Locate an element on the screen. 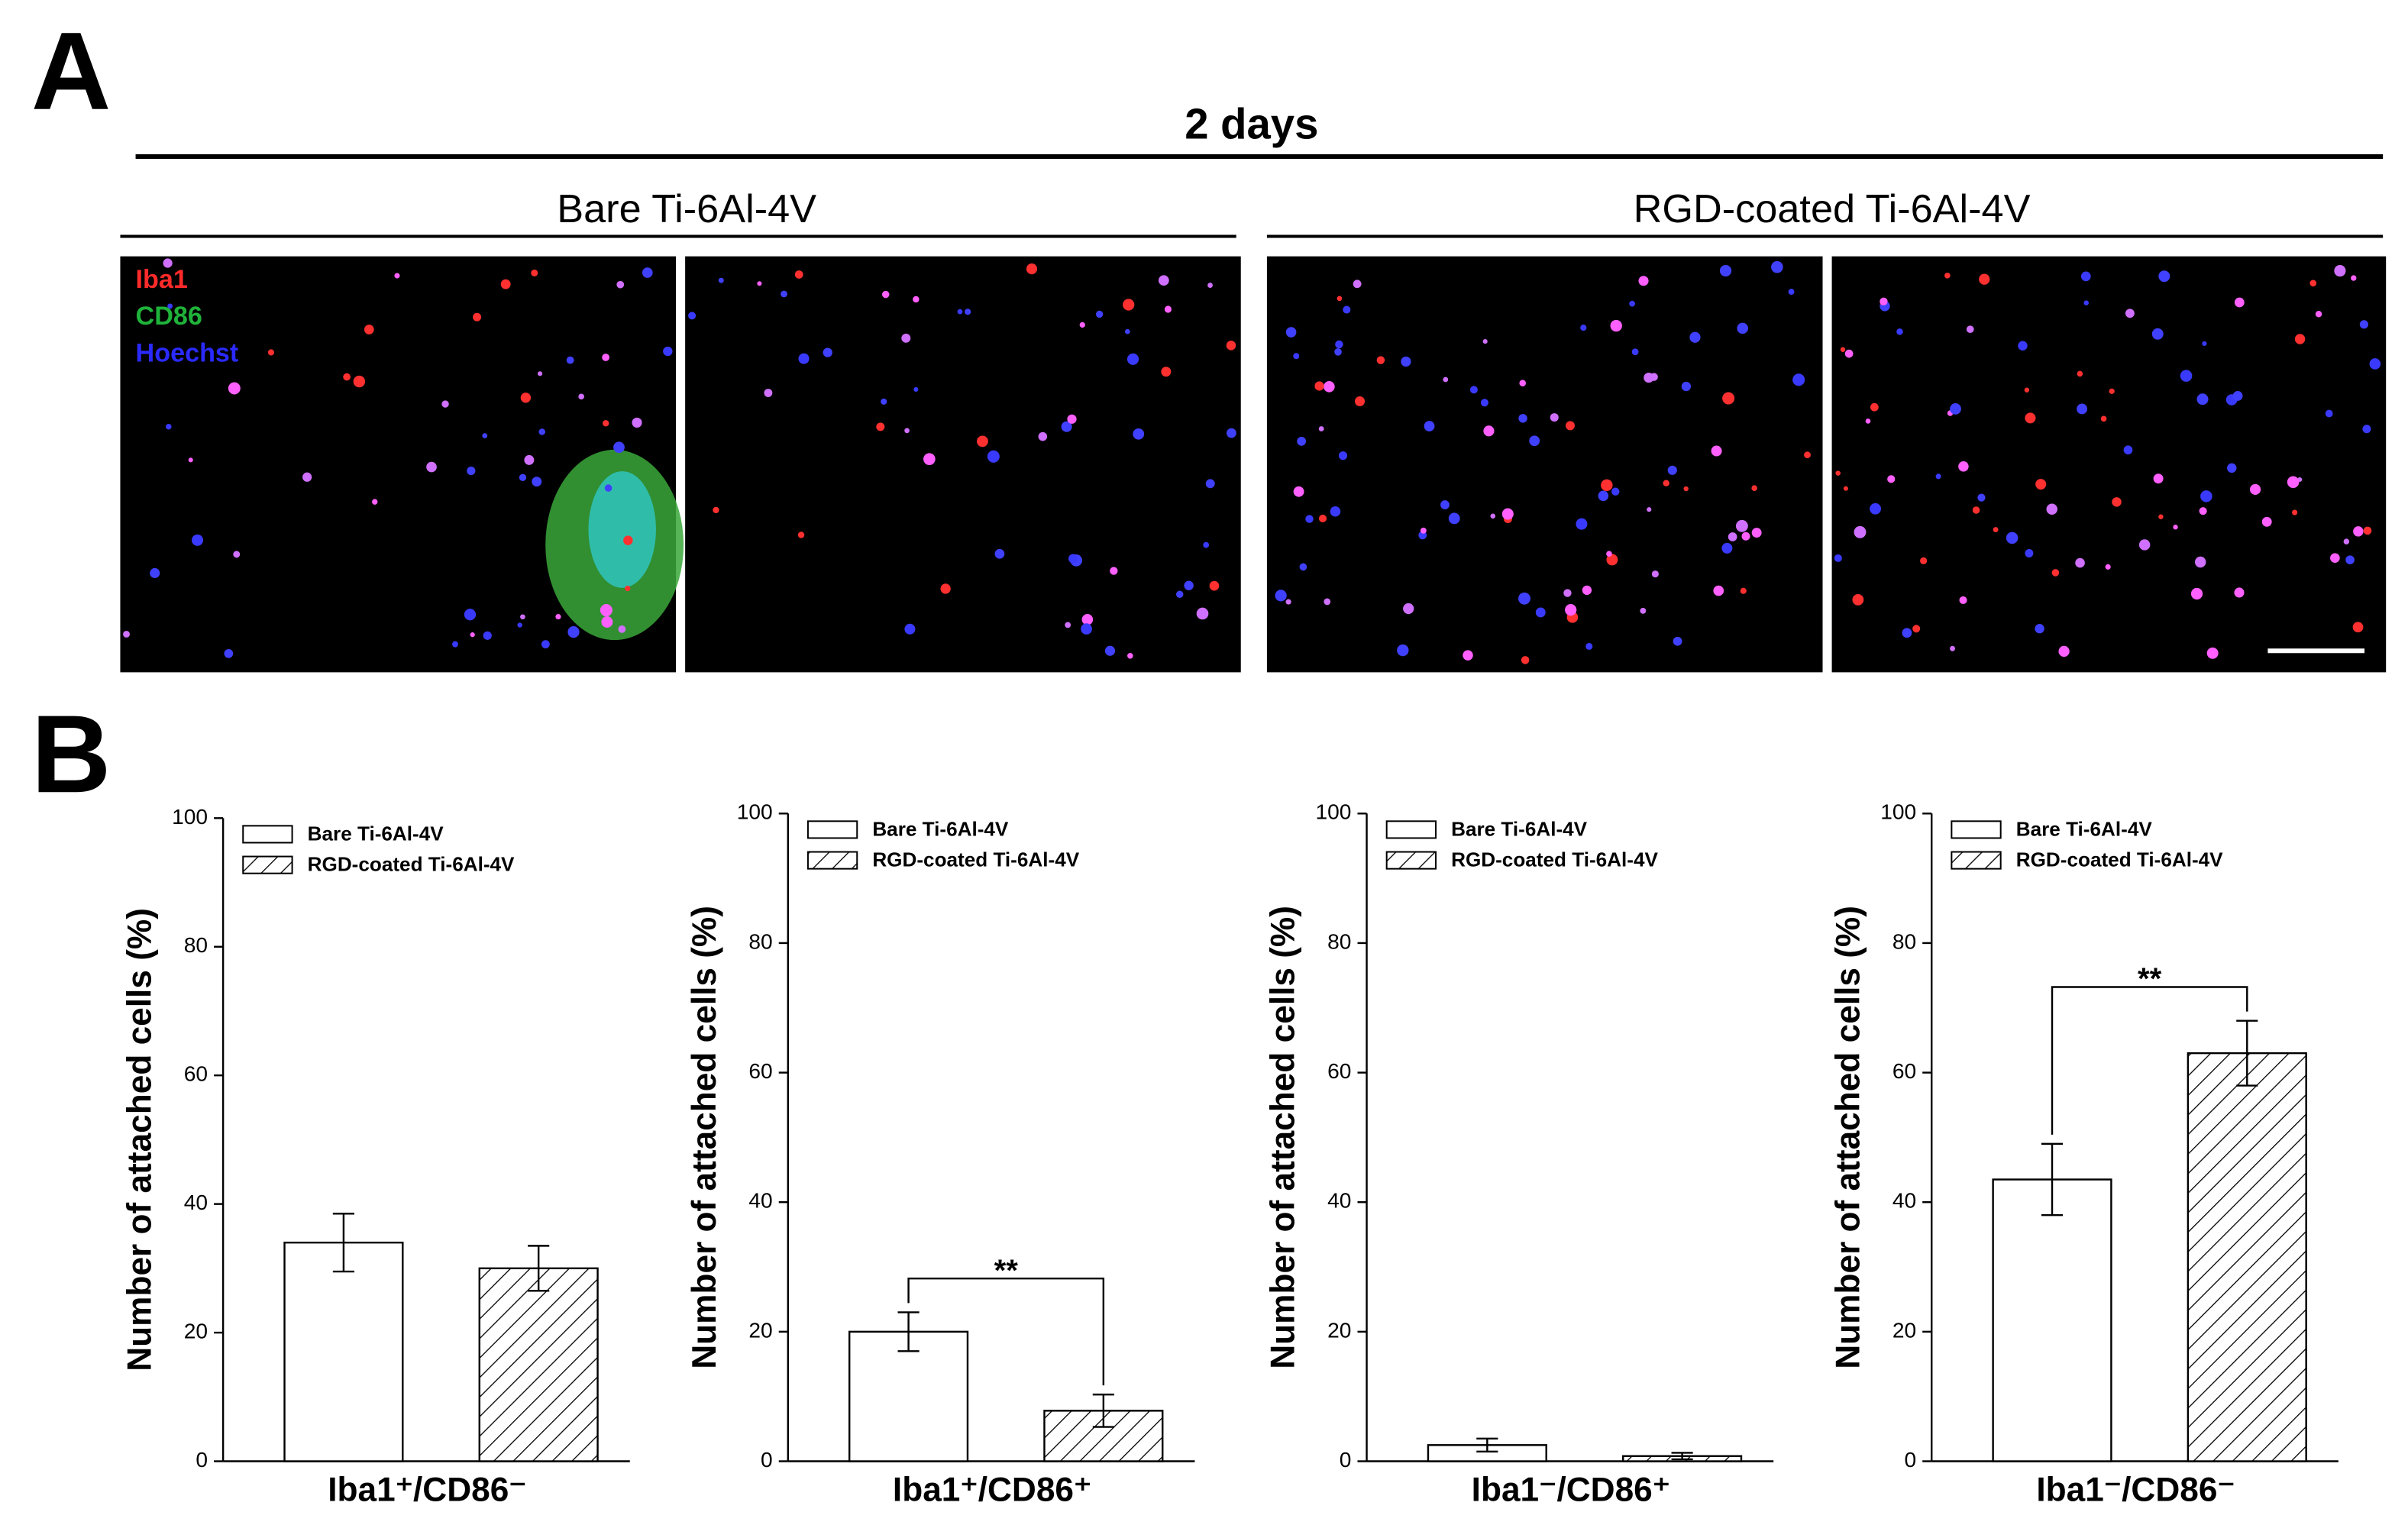 The height and width of the screenshot is (1538, 2408). y-tick-label: 20 is located at coordinates (196, 1332).